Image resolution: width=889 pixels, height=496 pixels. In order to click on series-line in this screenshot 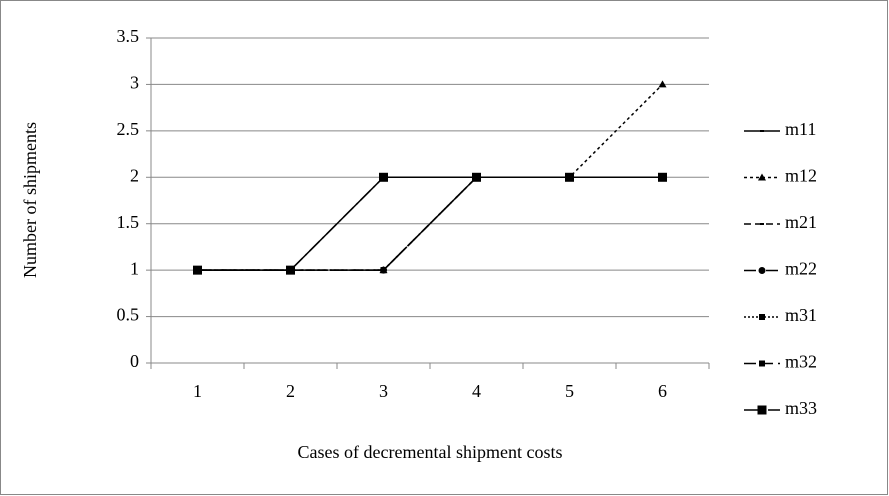, I will do `click(430, 223)`.